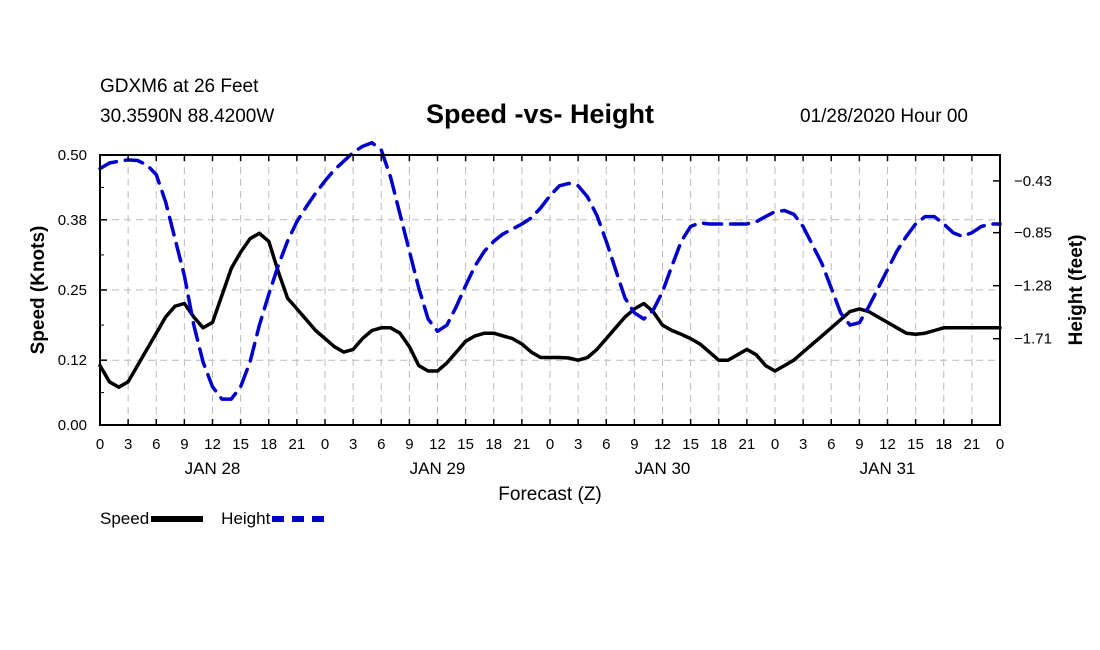 The image size is (1100, 650). Describe the element at coordinates (549, 494) in the screenshot. I see `x-axis-title: Forecast (Z)` at that location.